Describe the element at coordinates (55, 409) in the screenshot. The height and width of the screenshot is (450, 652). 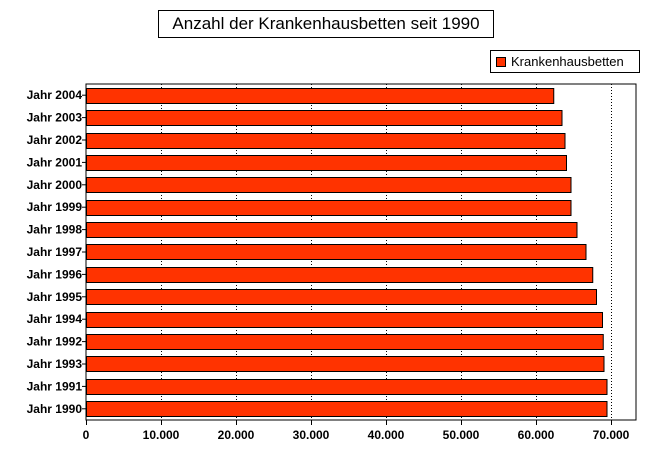
I see `y-tick-label: Jahr 1990` at that location.